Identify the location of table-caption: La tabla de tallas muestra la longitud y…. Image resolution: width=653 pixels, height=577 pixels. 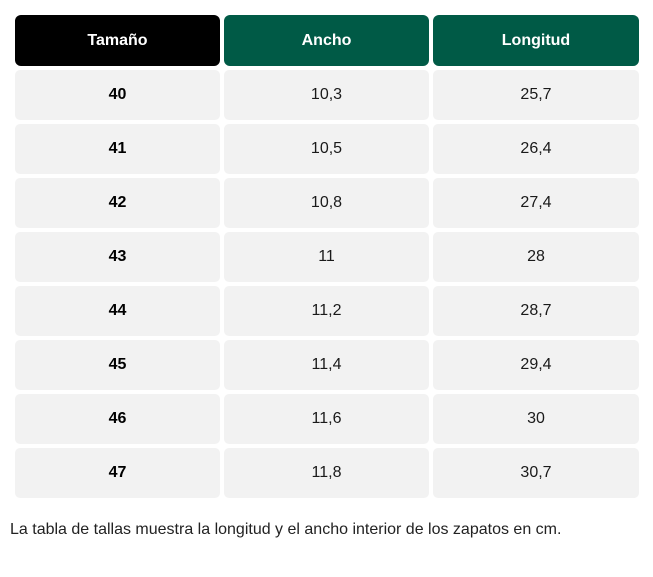
(286, 529).